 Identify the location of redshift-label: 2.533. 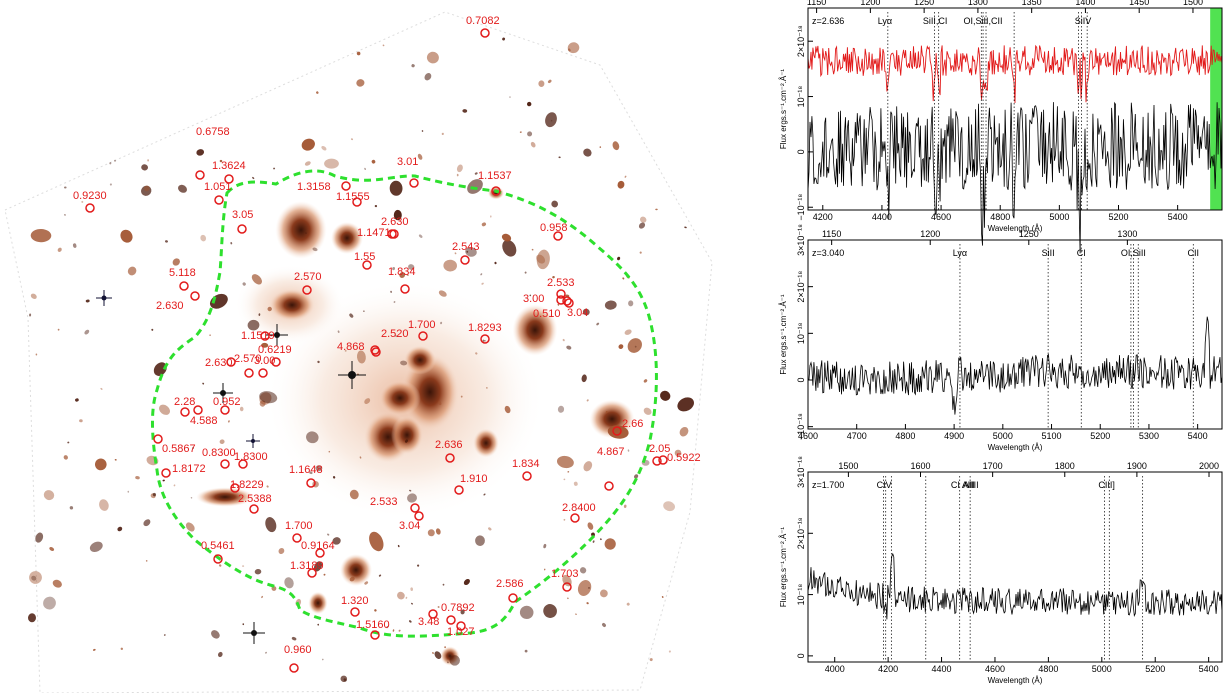
(561, 283).